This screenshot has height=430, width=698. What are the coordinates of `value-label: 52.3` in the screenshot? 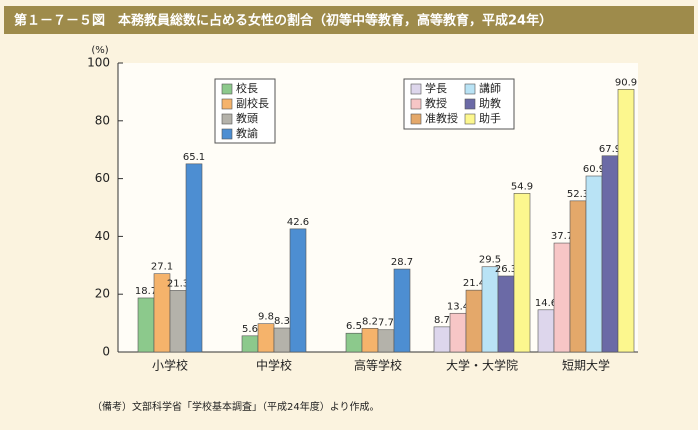 It's located at (578, 194).